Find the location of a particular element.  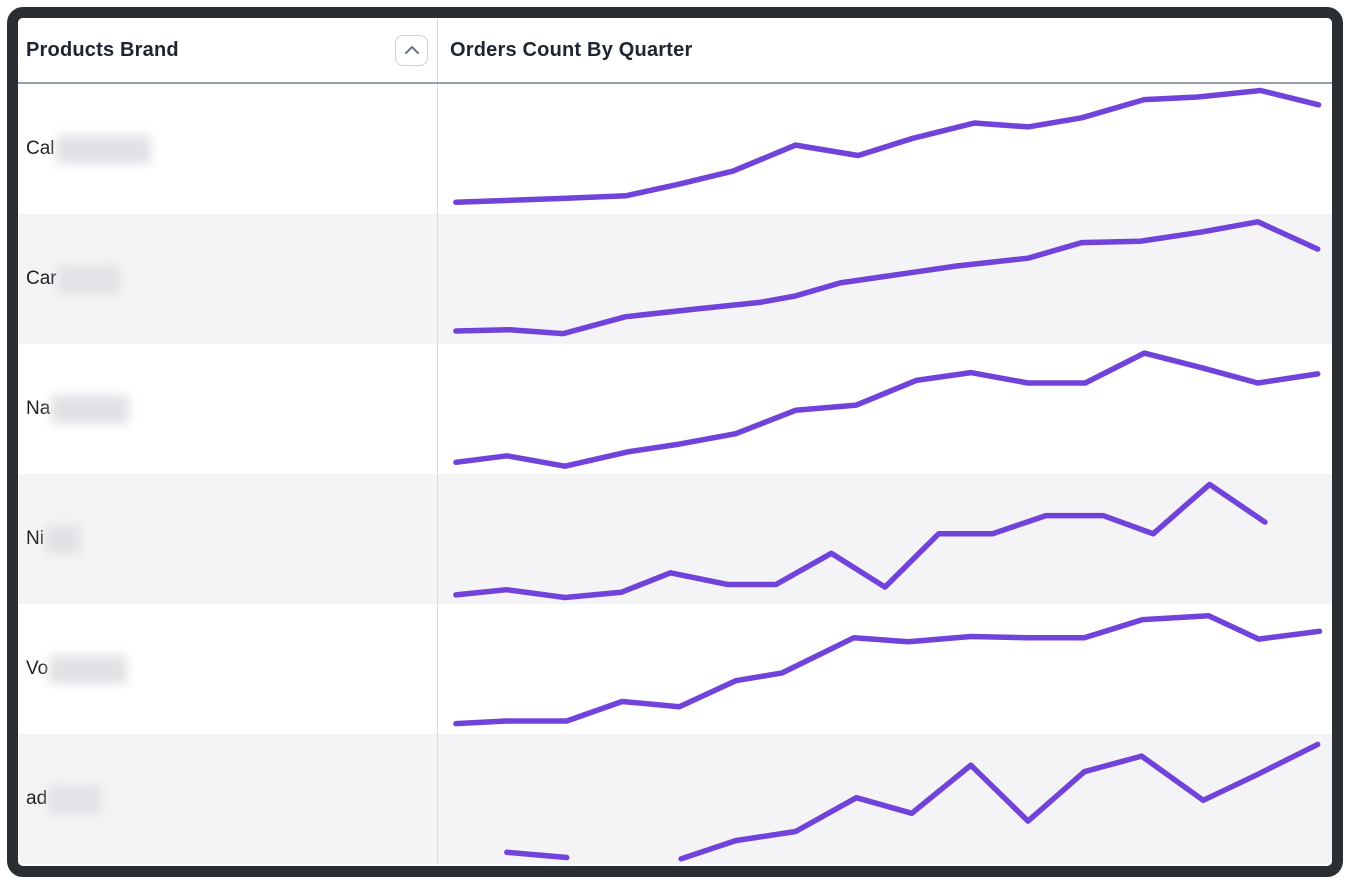

table-row: Cal is located at coordinates (675, 149).